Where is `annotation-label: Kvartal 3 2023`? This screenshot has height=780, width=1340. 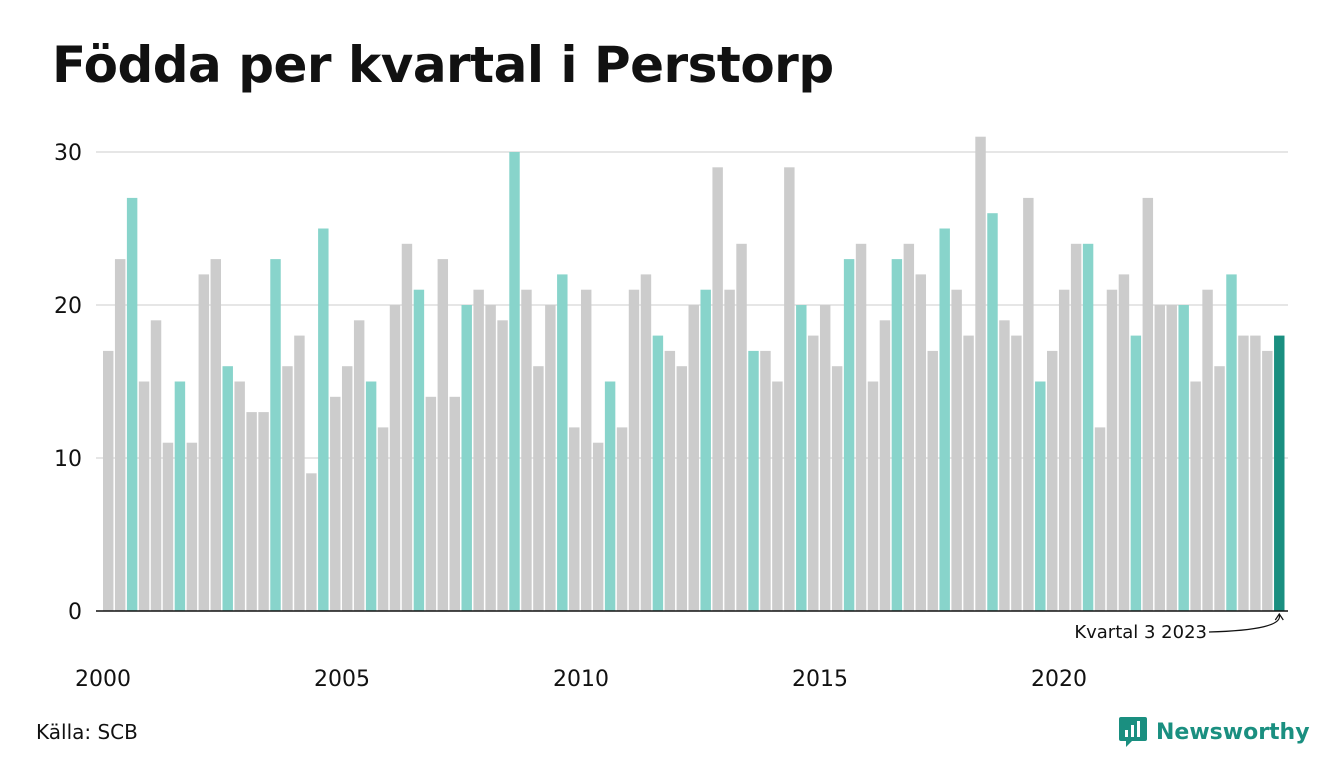 annotation-label: Kvartal 3 2023 is located at coordinates (1140, 632).